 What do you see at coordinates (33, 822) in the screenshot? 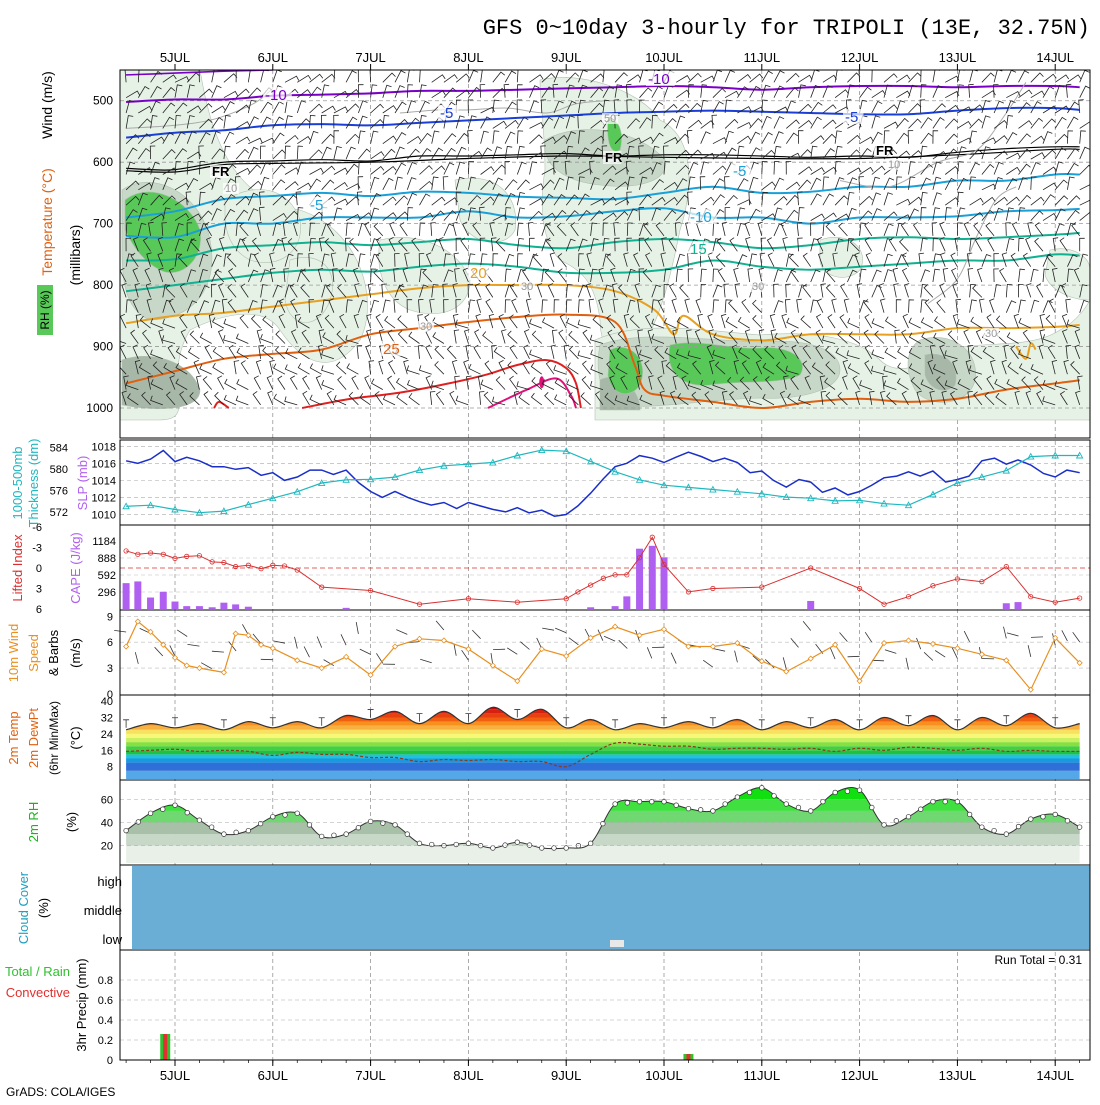
I see `rh2m-ylabel-1: 2m RH` at bounding box center [33, 822].